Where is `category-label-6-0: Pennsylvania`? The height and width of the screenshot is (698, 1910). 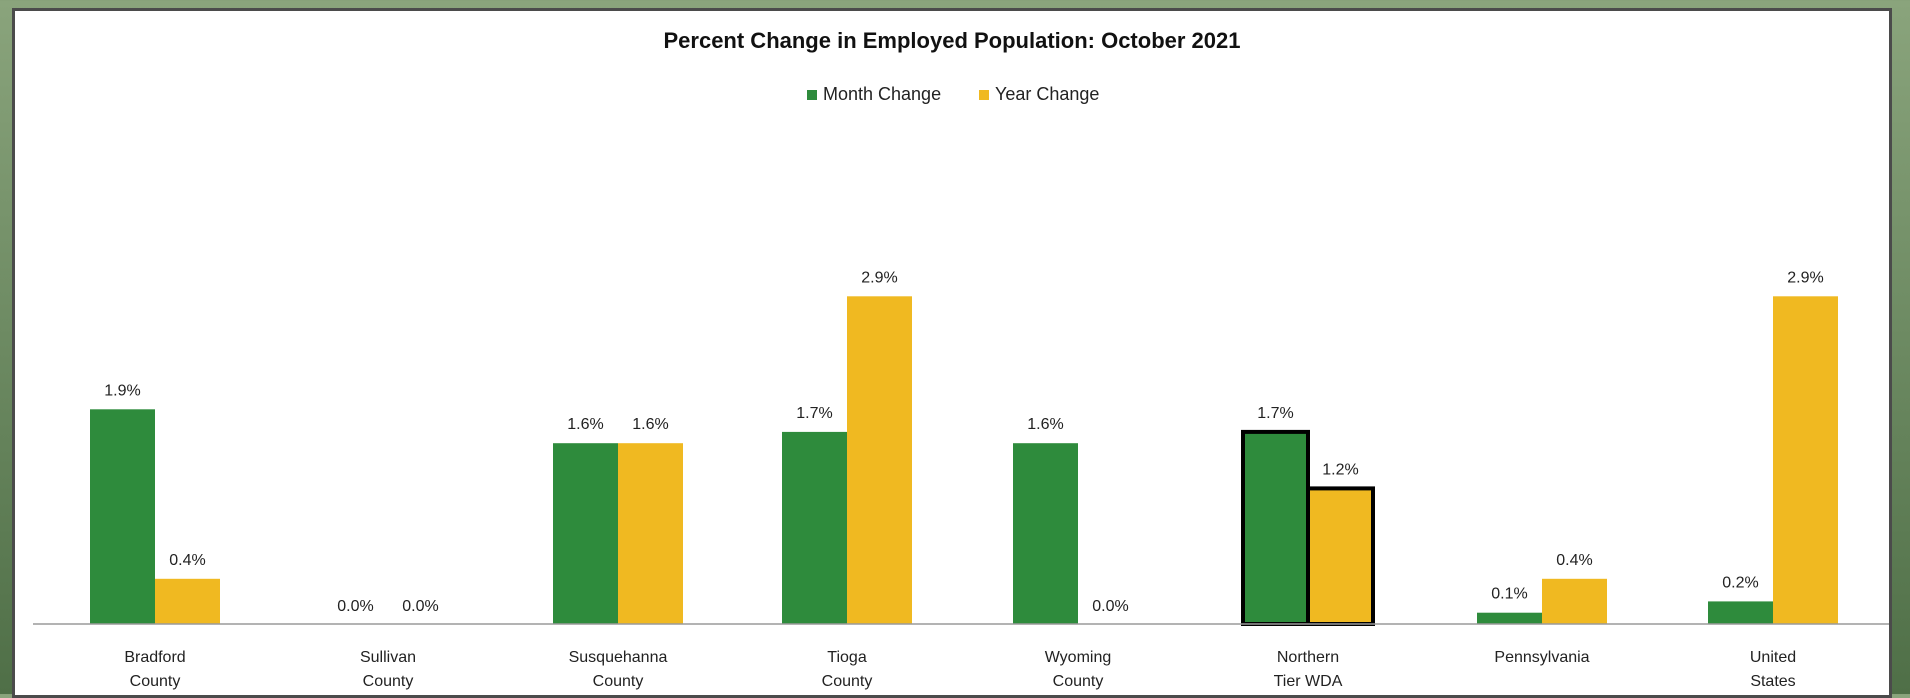 category-label-6-0: Pennsylvania is located at coordinates (1541, 657).